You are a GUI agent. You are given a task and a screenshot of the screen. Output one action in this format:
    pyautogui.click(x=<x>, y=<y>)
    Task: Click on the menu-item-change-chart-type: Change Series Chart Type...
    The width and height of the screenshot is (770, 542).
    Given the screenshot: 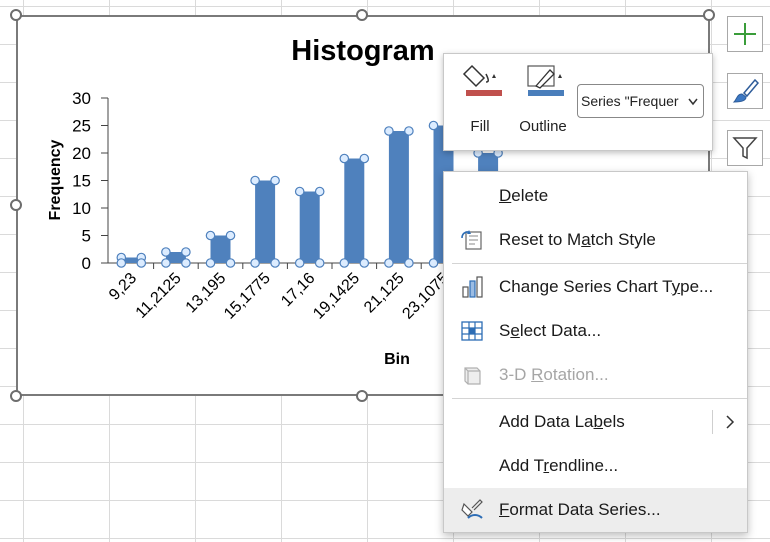 What is the action you would take?
    pyautogui.click(x=595, y=287)
    